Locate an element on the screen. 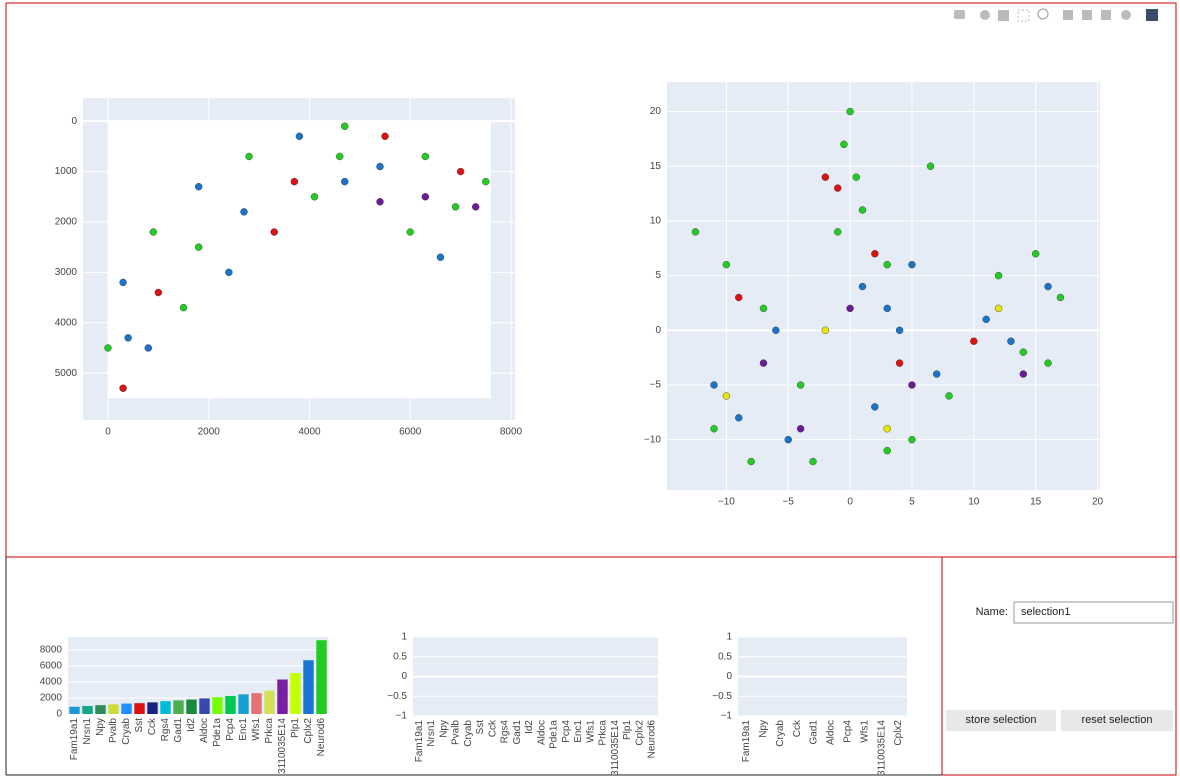 The width and height of the screenshot is (1180, 780). x-tick-label: 0 is located at coordinates (850, 502).